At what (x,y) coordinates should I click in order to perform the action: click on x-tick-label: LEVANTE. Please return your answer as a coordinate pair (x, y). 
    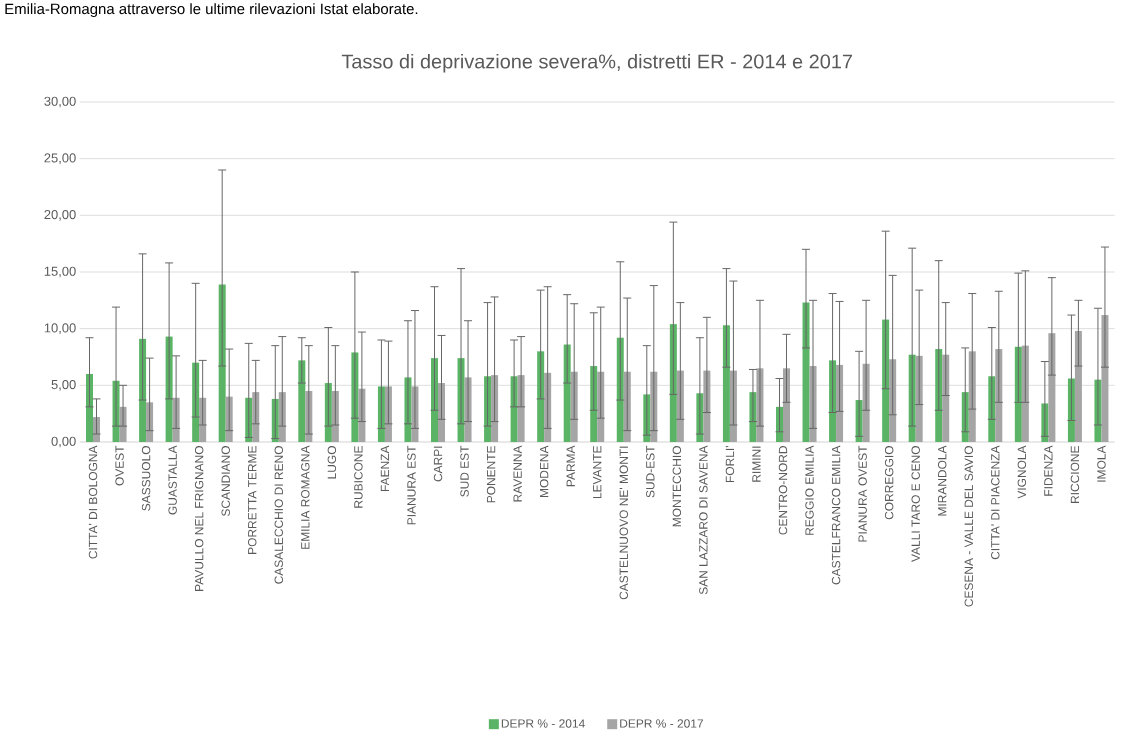
    Looking at the image, I should click on (597, 472).